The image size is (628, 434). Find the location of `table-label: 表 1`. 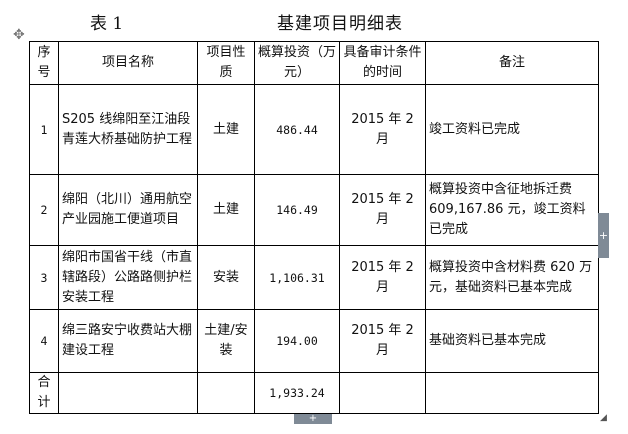

table-label: 表 1 is located at coordinates (107, 24).